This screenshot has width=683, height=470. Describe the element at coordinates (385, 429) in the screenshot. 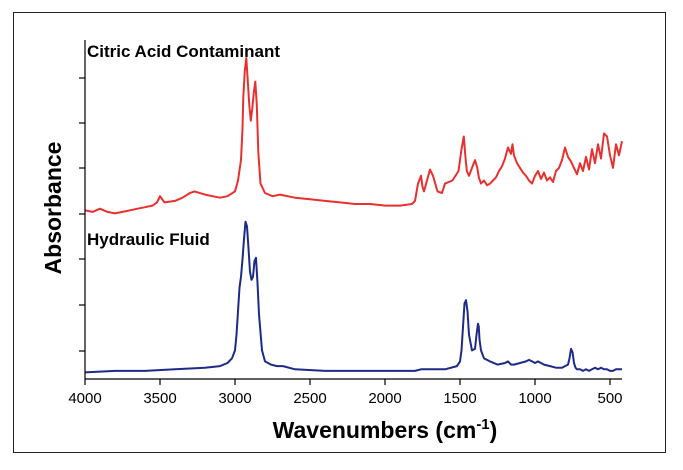

I see `x-axis-title: Wavenumbers (cm-1)` at that location.